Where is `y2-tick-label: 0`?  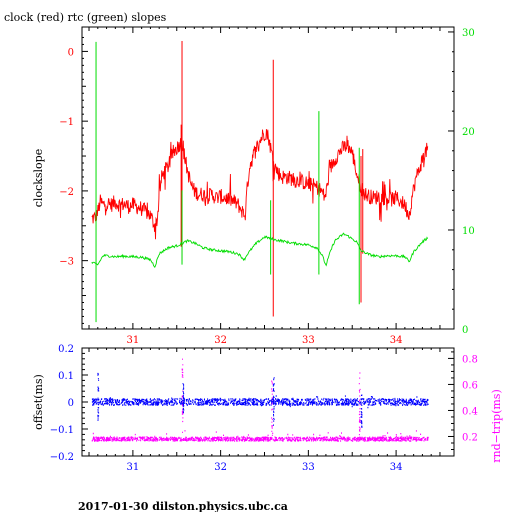 y2-tick-label: 0 is located at coordinates (465, 330).